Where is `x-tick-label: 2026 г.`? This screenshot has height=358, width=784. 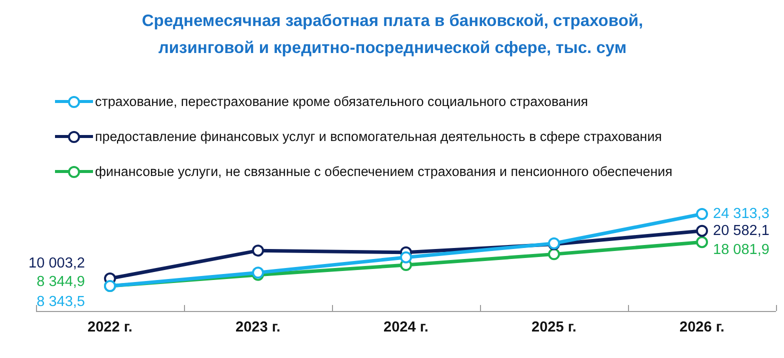 x-tick-label: 2026 г. is located at coordinates (702, 328).